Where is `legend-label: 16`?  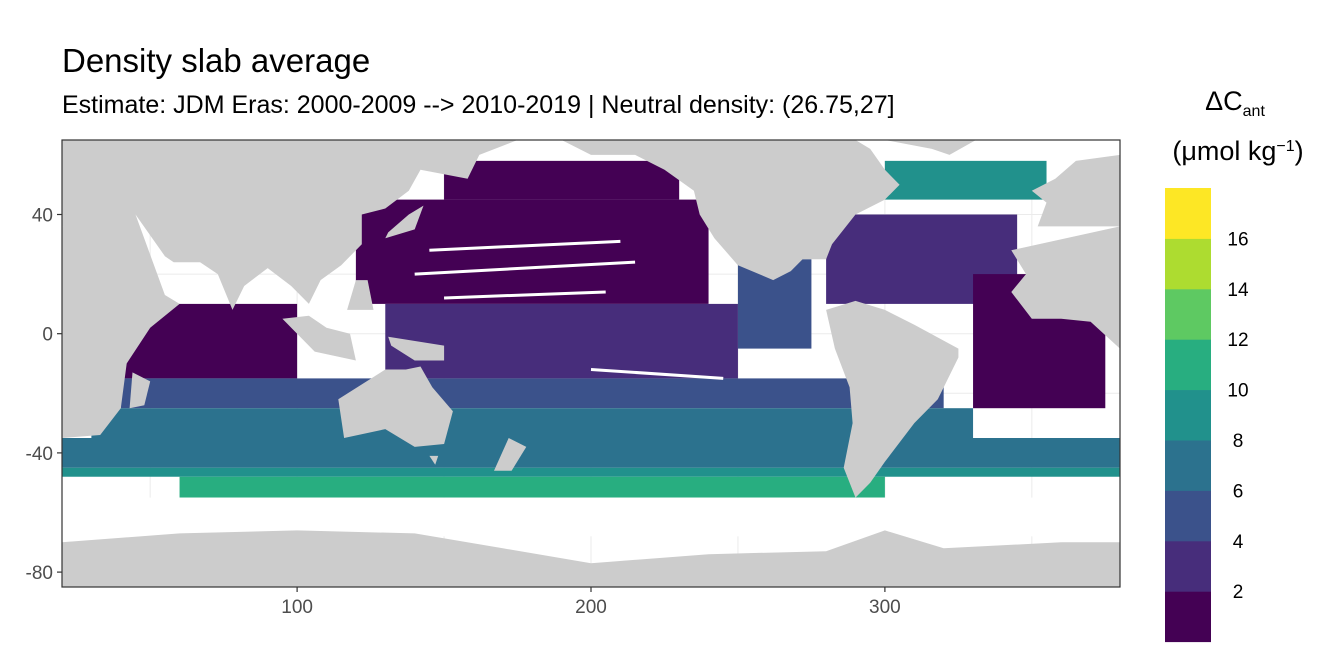
legend-label: 16 is located at coordinates (1237, 239).